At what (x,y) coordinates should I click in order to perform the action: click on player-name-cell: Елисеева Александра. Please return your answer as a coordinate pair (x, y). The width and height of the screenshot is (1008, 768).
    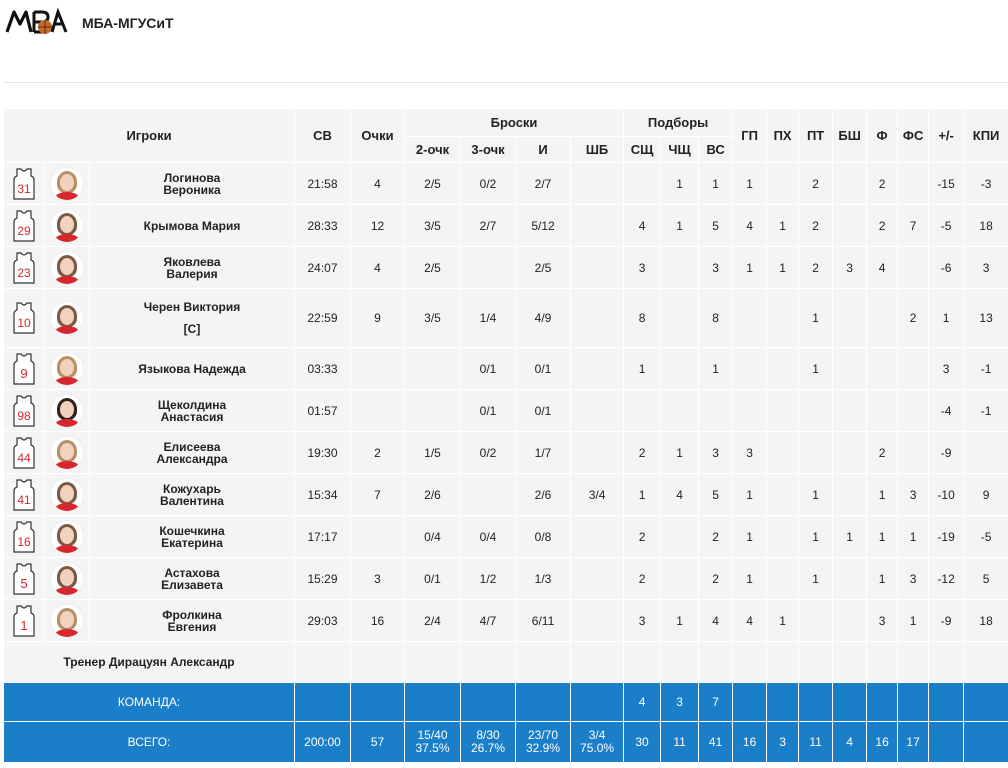
    Looking at the image, I should click on (192, 452).